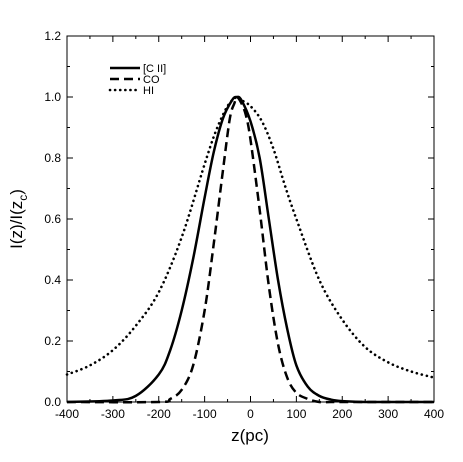 Image resolution: width=463 pixels, height=462 pixels. I want to click on legend-label-1: CO, so click(151, 80).